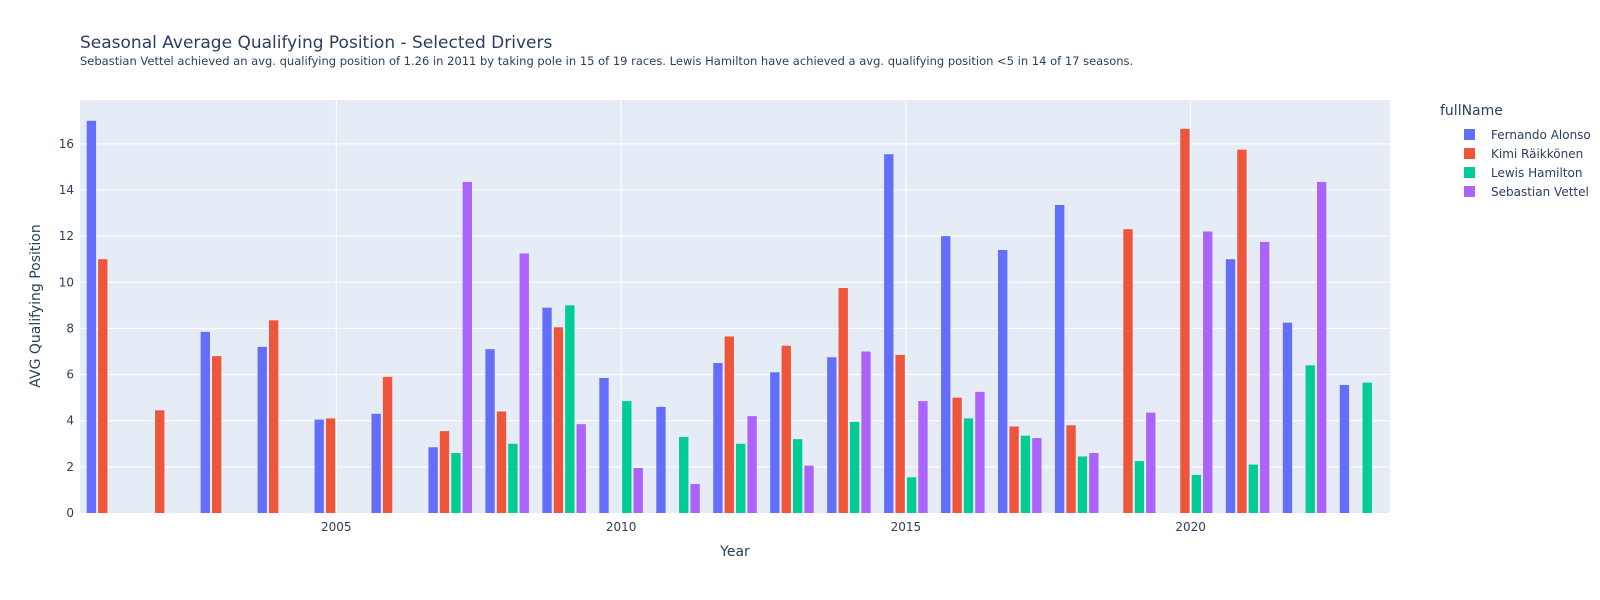 The height and width of the screenshot is (600, 1600). What do you see at coordinates (627, 457) in the screenshot?
I see `bar-lewis-hamilton-2010` at bounding box center [627, 457].